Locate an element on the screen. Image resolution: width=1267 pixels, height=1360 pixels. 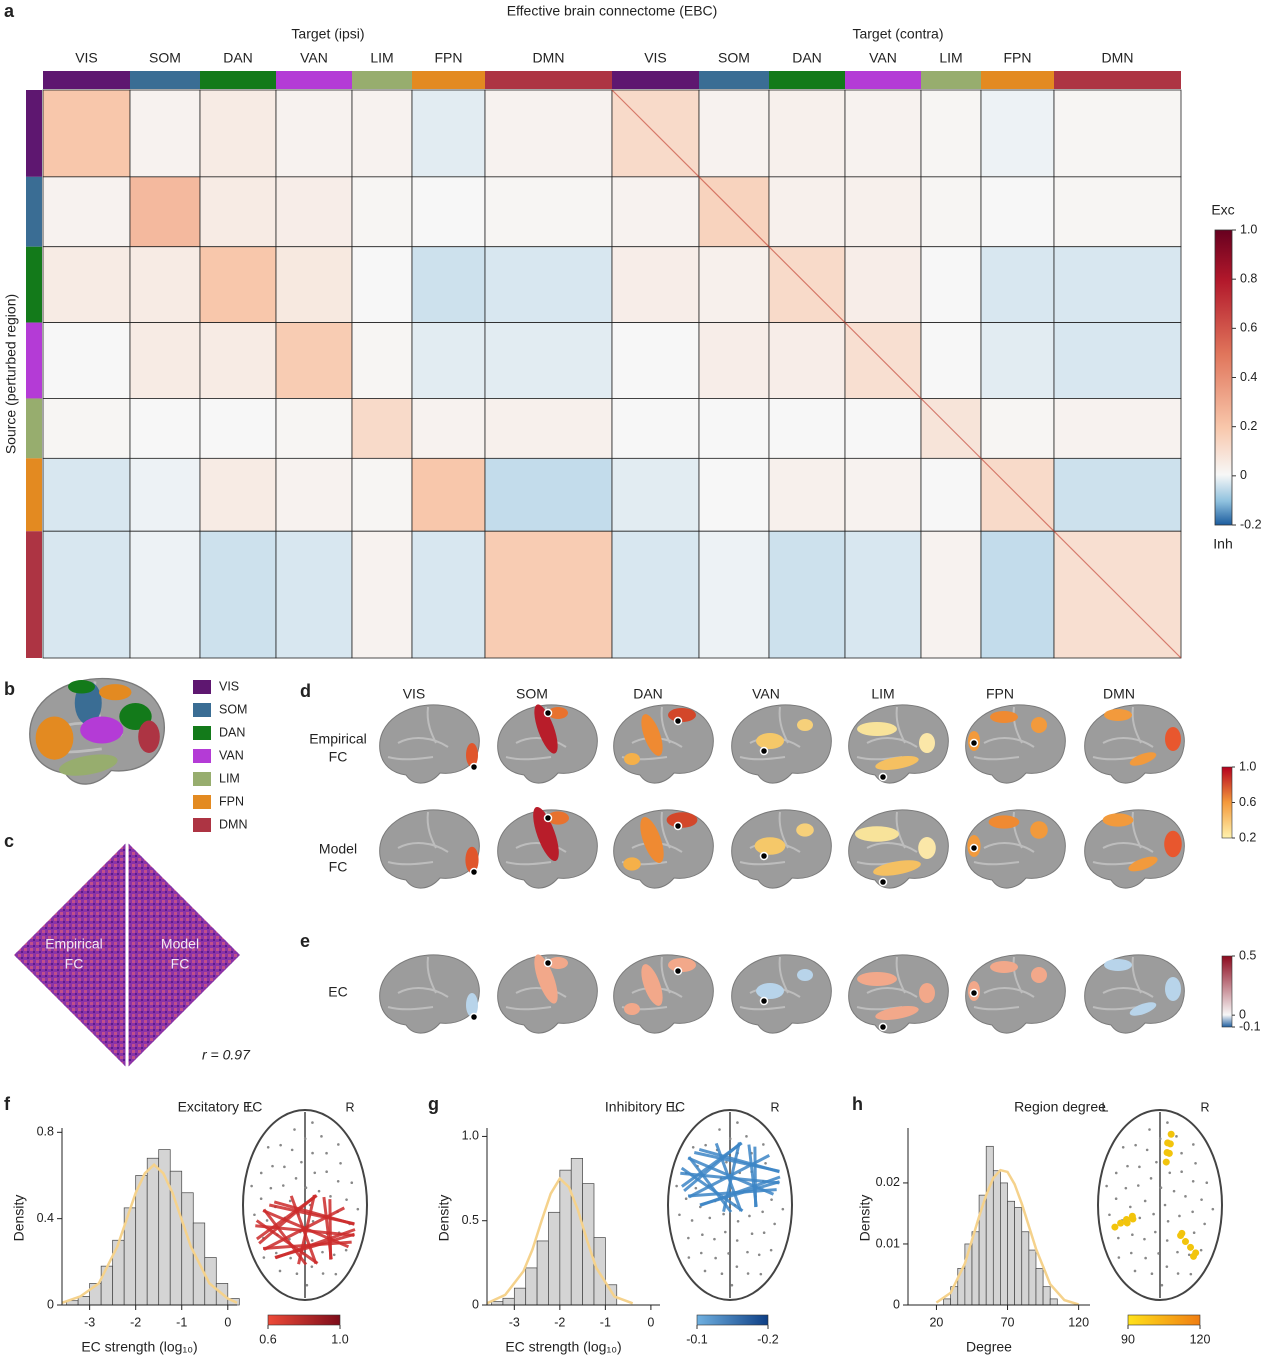
colorbar is located at coordinates (304, 1320).